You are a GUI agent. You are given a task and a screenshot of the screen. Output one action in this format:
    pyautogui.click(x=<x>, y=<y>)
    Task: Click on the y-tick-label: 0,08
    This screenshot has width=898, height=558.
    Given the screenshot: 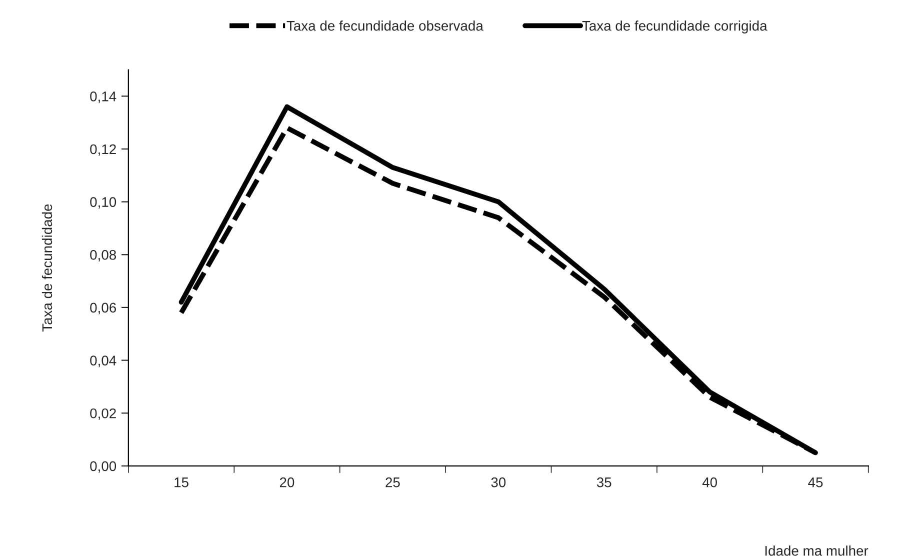 What is the action you would take?
    pyautogui.click(x=103, y=256)
    